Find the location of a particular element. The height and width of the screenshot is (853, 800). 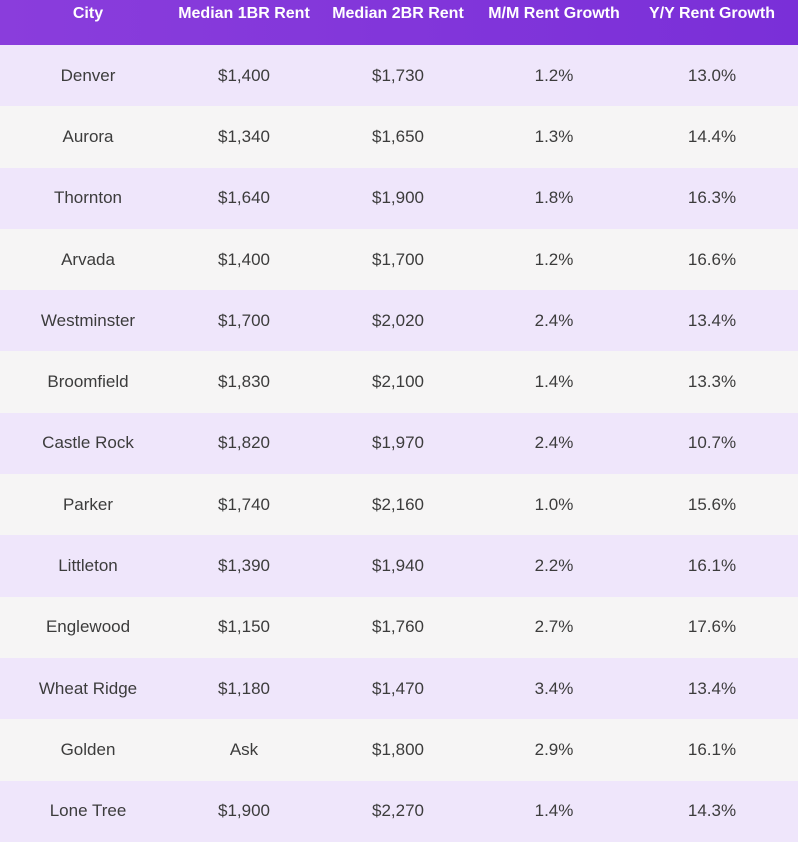

cell-yy-rent-growth: 10.7% is located at coordinates (712, 443).